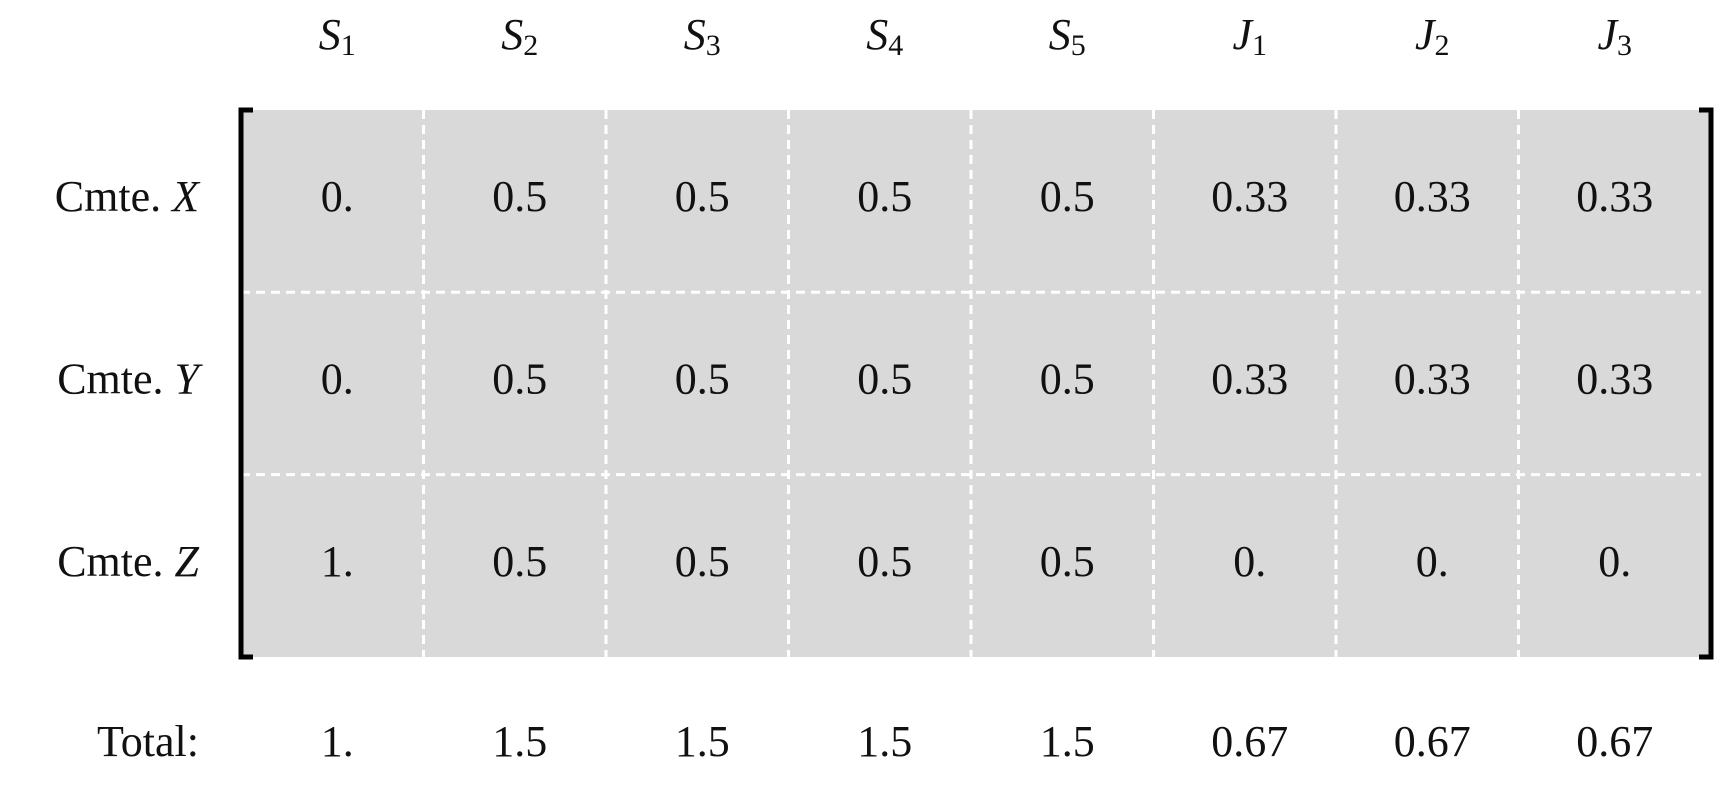 The width and height of the screenshot is (1732, 799). I want to click on row-label: Cmte. Y, so click(130, 379).